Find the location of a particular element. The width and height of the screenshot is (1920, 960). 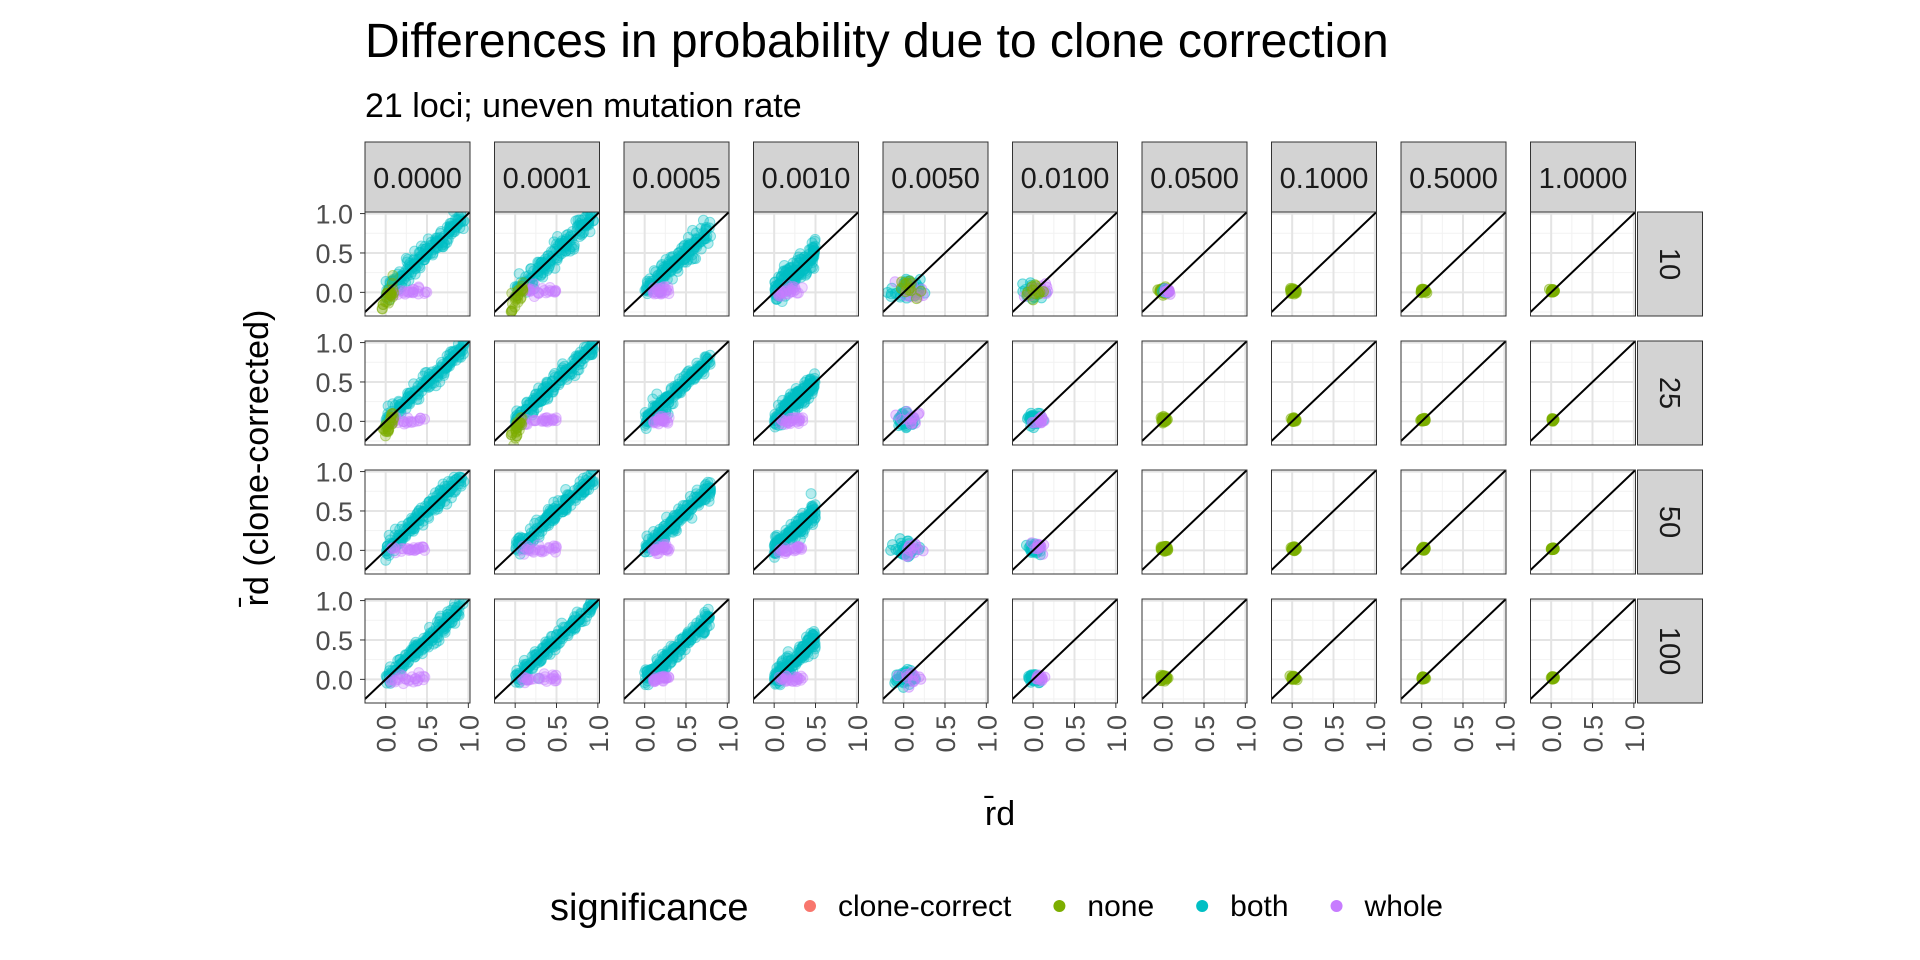

facet-column-label: 0.0005 is located at coordinates (676, 179).